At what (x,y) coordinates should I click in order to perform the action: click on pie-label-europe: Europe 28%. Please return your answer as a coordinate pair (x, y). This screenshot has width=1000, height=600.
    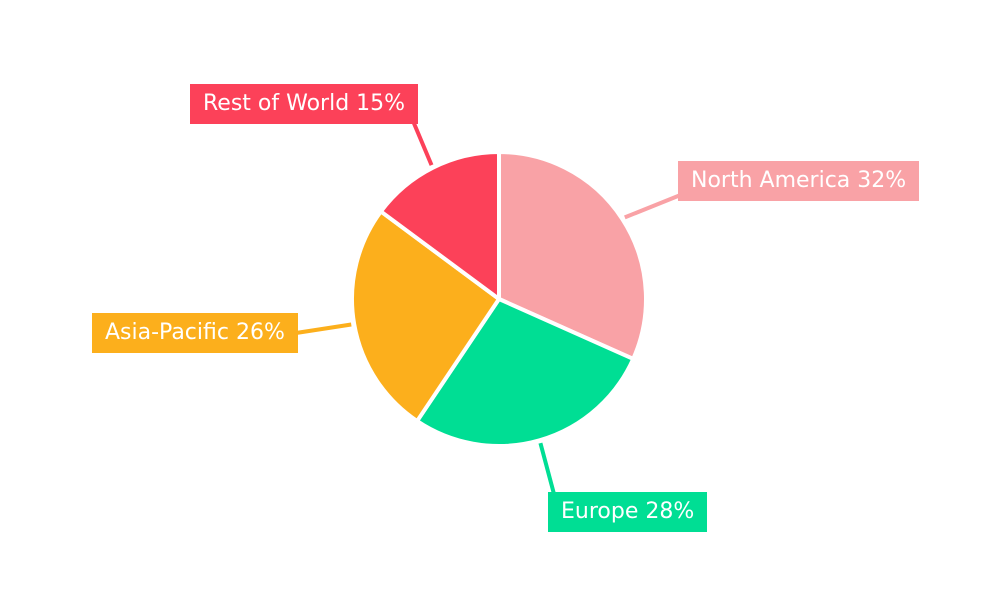
    Looking at the image, I should click on (628, 512).